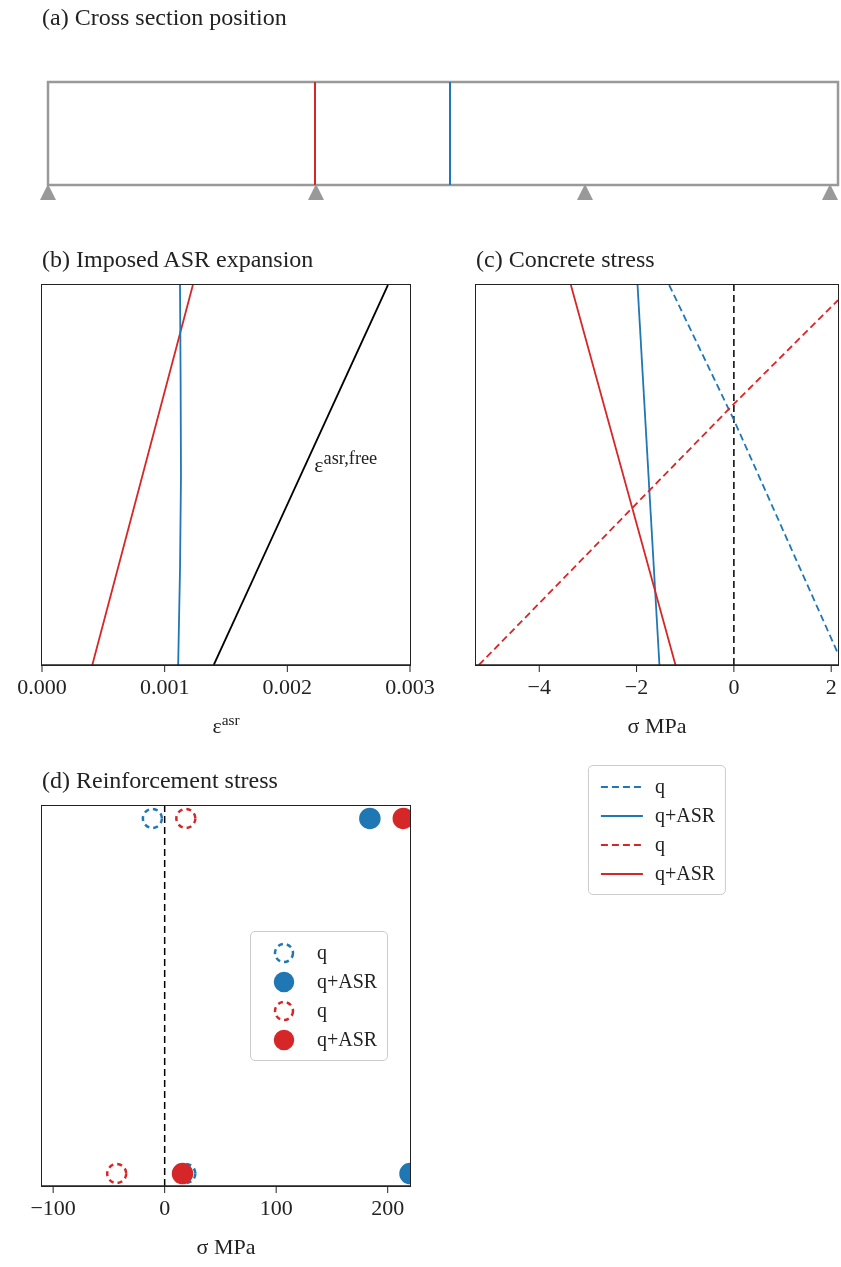 The image size is (841, 1267). I want to click on annotation: ε$^{asr,free}$, so click(346, 463).